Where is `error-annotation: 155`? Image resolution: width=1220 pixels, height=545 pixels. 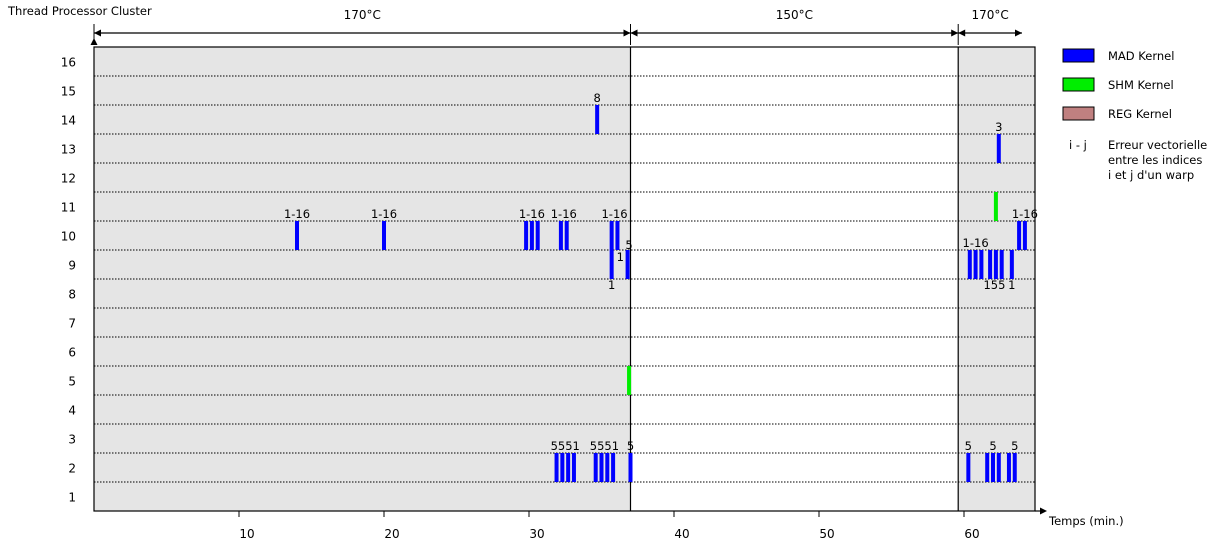
error-annotation: 155 is located at coordinates (994, 285).